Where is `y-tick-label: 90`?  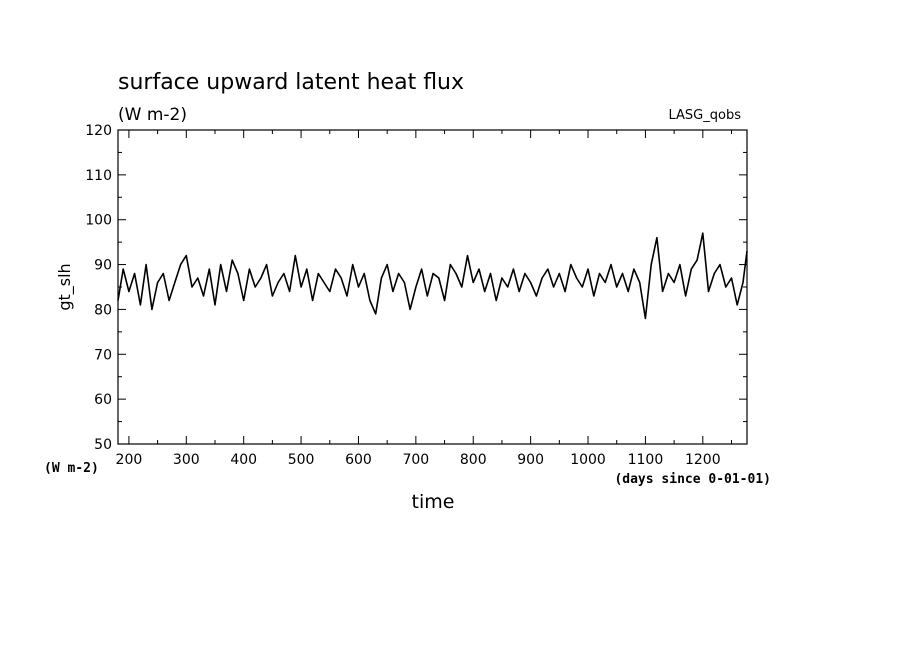
y-tick-label: 90 is located at coordinates (103, 266).